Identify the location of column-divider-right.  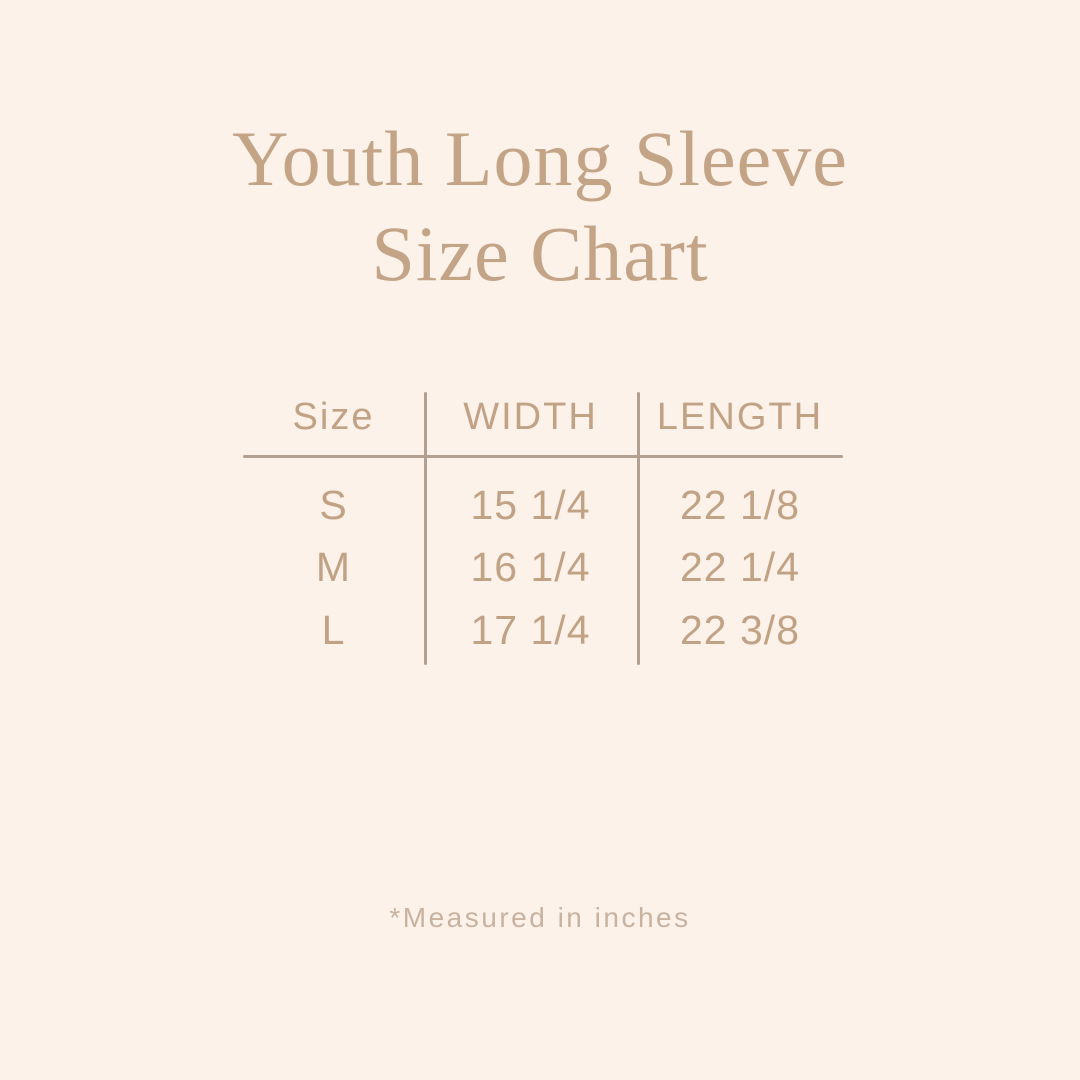
(638, 528).